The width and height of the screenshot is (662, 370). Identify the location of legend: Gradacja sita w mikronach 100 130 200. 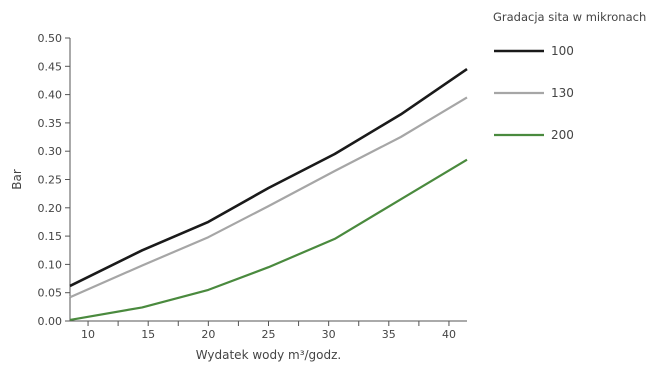
(569, 76).